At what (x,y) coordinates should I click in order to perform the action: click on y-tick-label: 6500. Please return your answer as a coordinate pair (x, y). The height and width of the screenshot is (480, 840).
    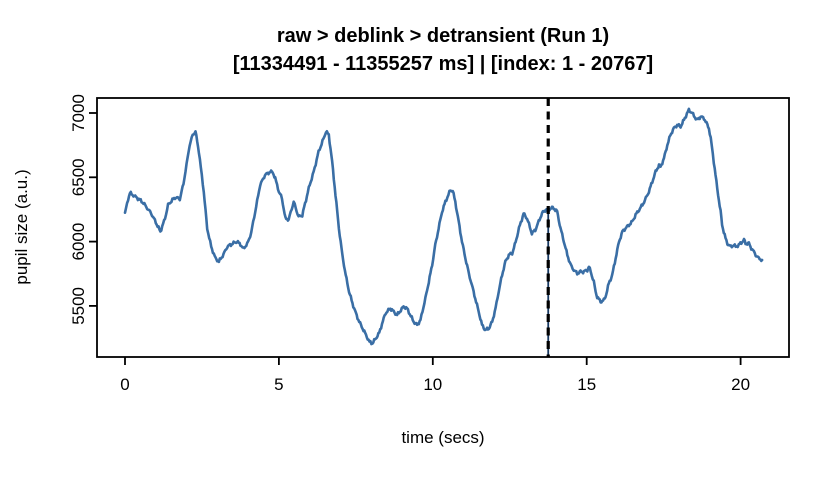
    Looking at the image, I should click on (78, 177).